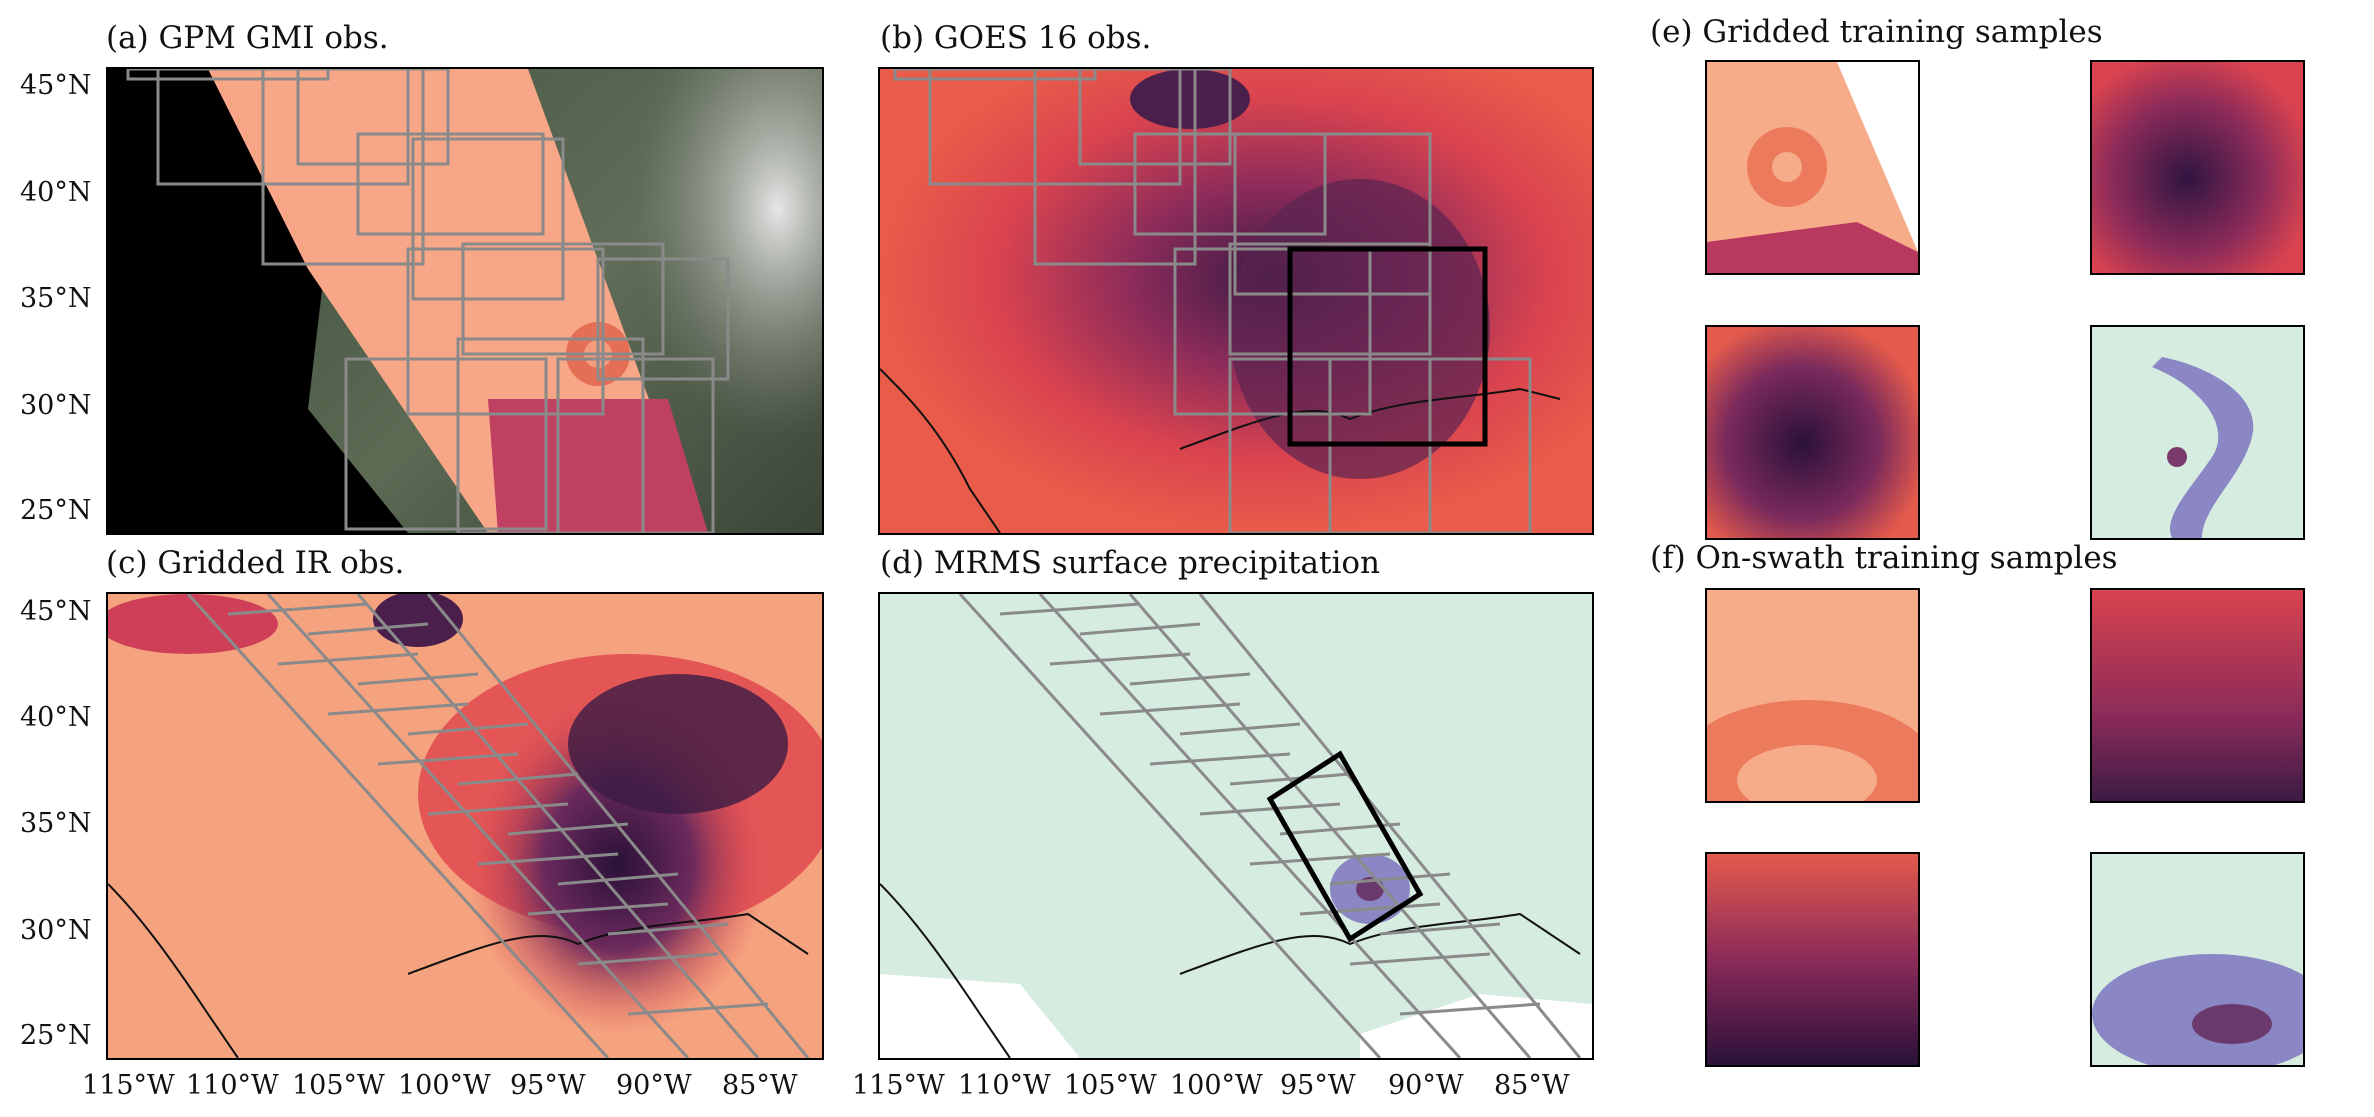 This screenshot has width=2374, height=1117. What do you see at coordinates (2197, 432) in the screenshot?
I see `gridded-sample-precip` at bounding box center [2197, 432].